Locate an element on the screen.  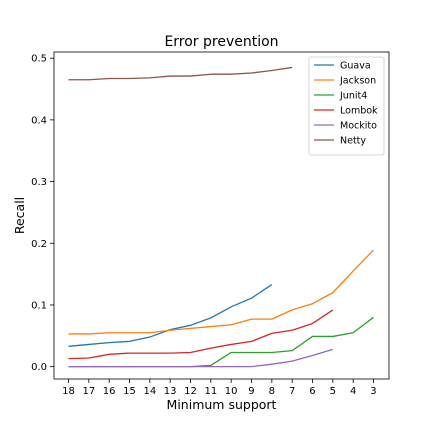
y-tick-label: 0.4 is located at coordinates (39, 120).